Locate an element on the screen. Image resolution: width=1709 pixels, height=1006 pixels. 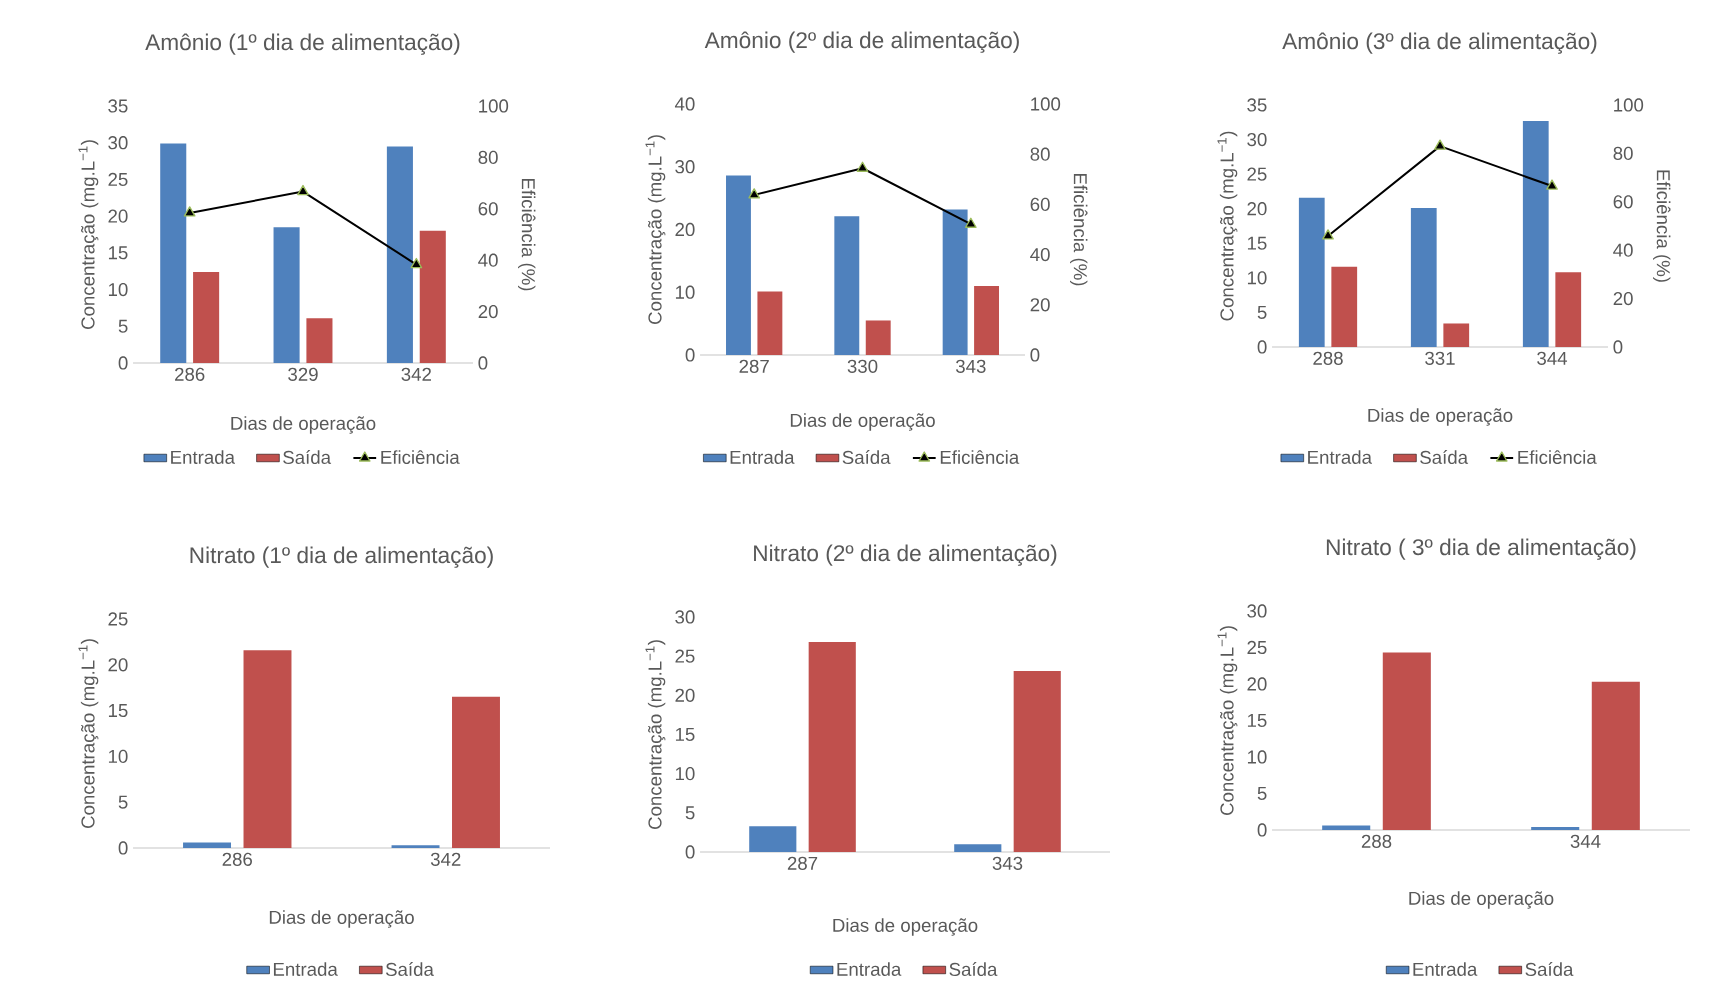
chart-title: Nitrato (1º dia de alimentação) is located at coordinates (341, 557).